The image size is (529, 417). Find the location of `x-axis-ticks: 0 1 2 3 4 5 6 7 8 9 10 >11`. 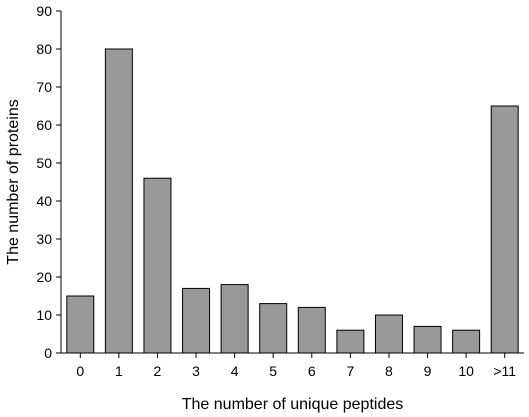

x-axis-ticks: 0 1 2 3 4 5 6 7 8 9 10 >11 is located at coordinates (296, 366).